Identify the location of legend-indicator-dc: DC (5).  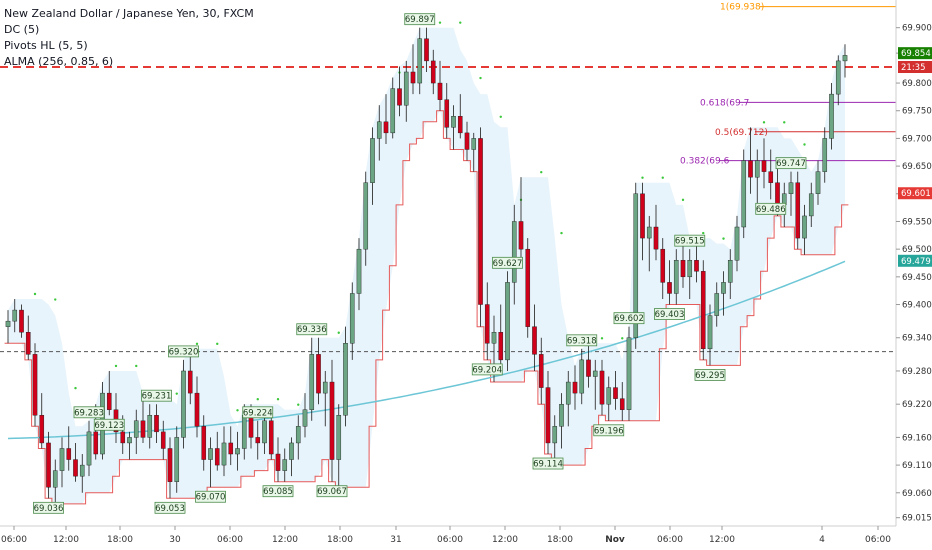
(22, 29).